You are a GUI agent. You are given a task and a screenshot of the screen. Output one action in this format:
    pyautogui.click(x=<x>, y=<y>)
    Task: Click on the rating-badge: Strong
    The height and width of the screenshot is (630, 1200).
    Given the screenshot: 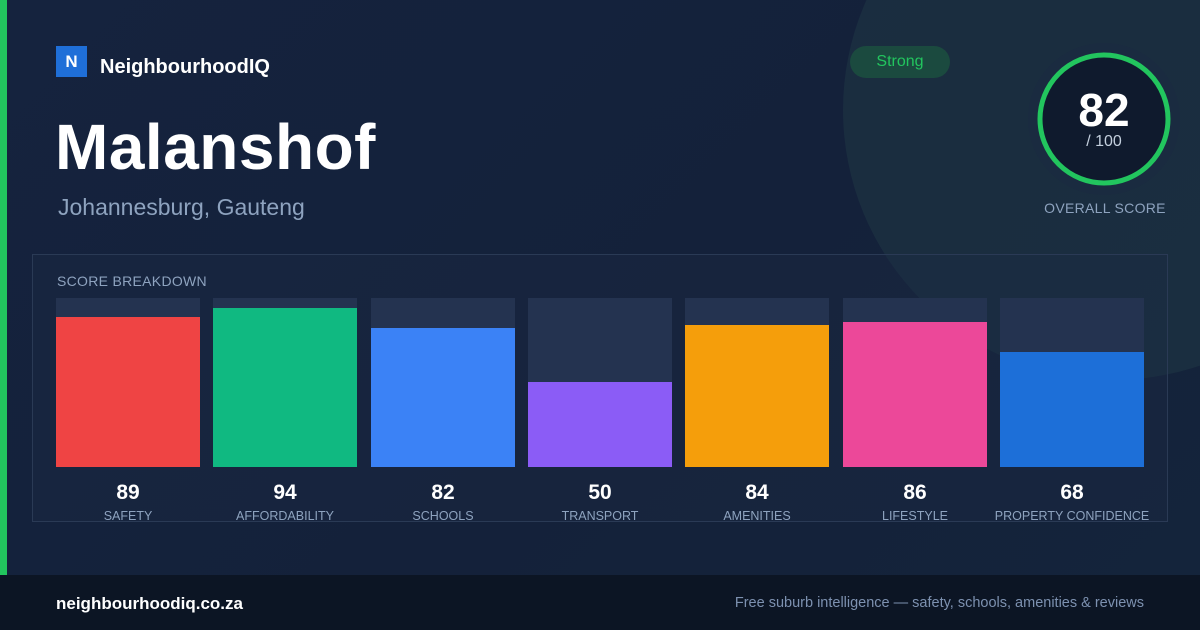 What is the action you would take?
    pyautogui.click(x=900, y=62)
    